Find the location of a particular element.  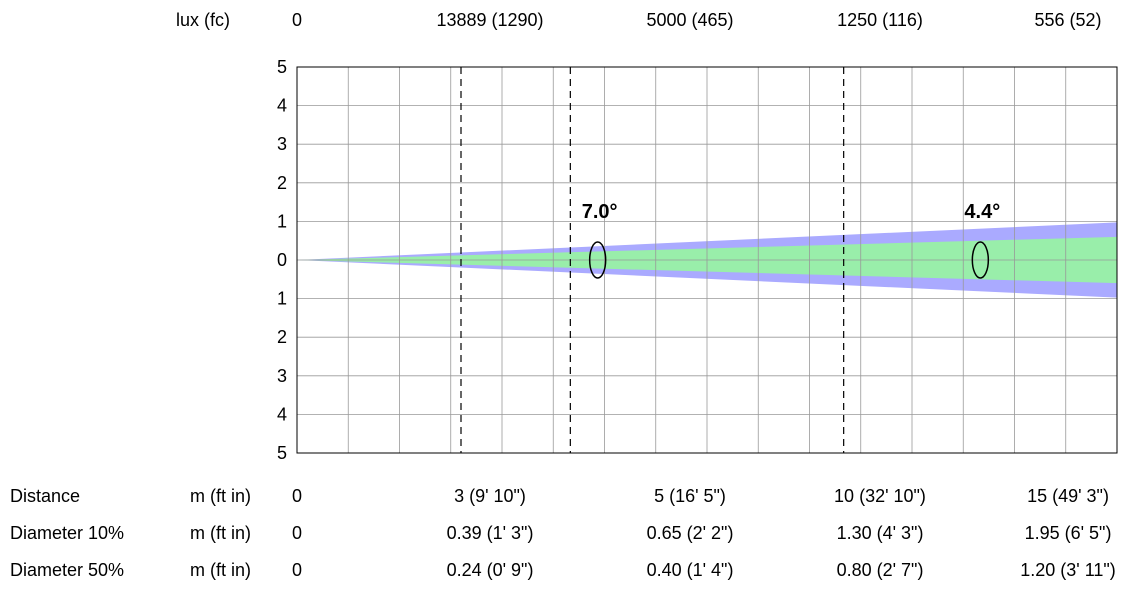

lux-row-label: lux (fc) is located at coordinates (203, 20).